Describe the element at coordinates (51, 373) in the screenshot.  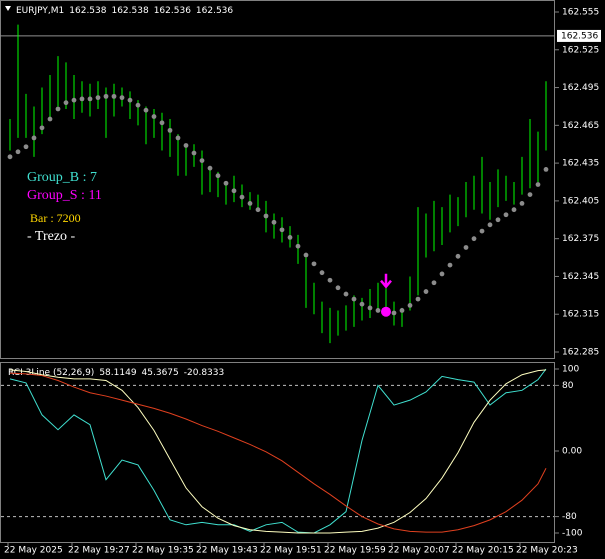
I see `rci-name: RCI 3Line (52,26,9)` at that location.